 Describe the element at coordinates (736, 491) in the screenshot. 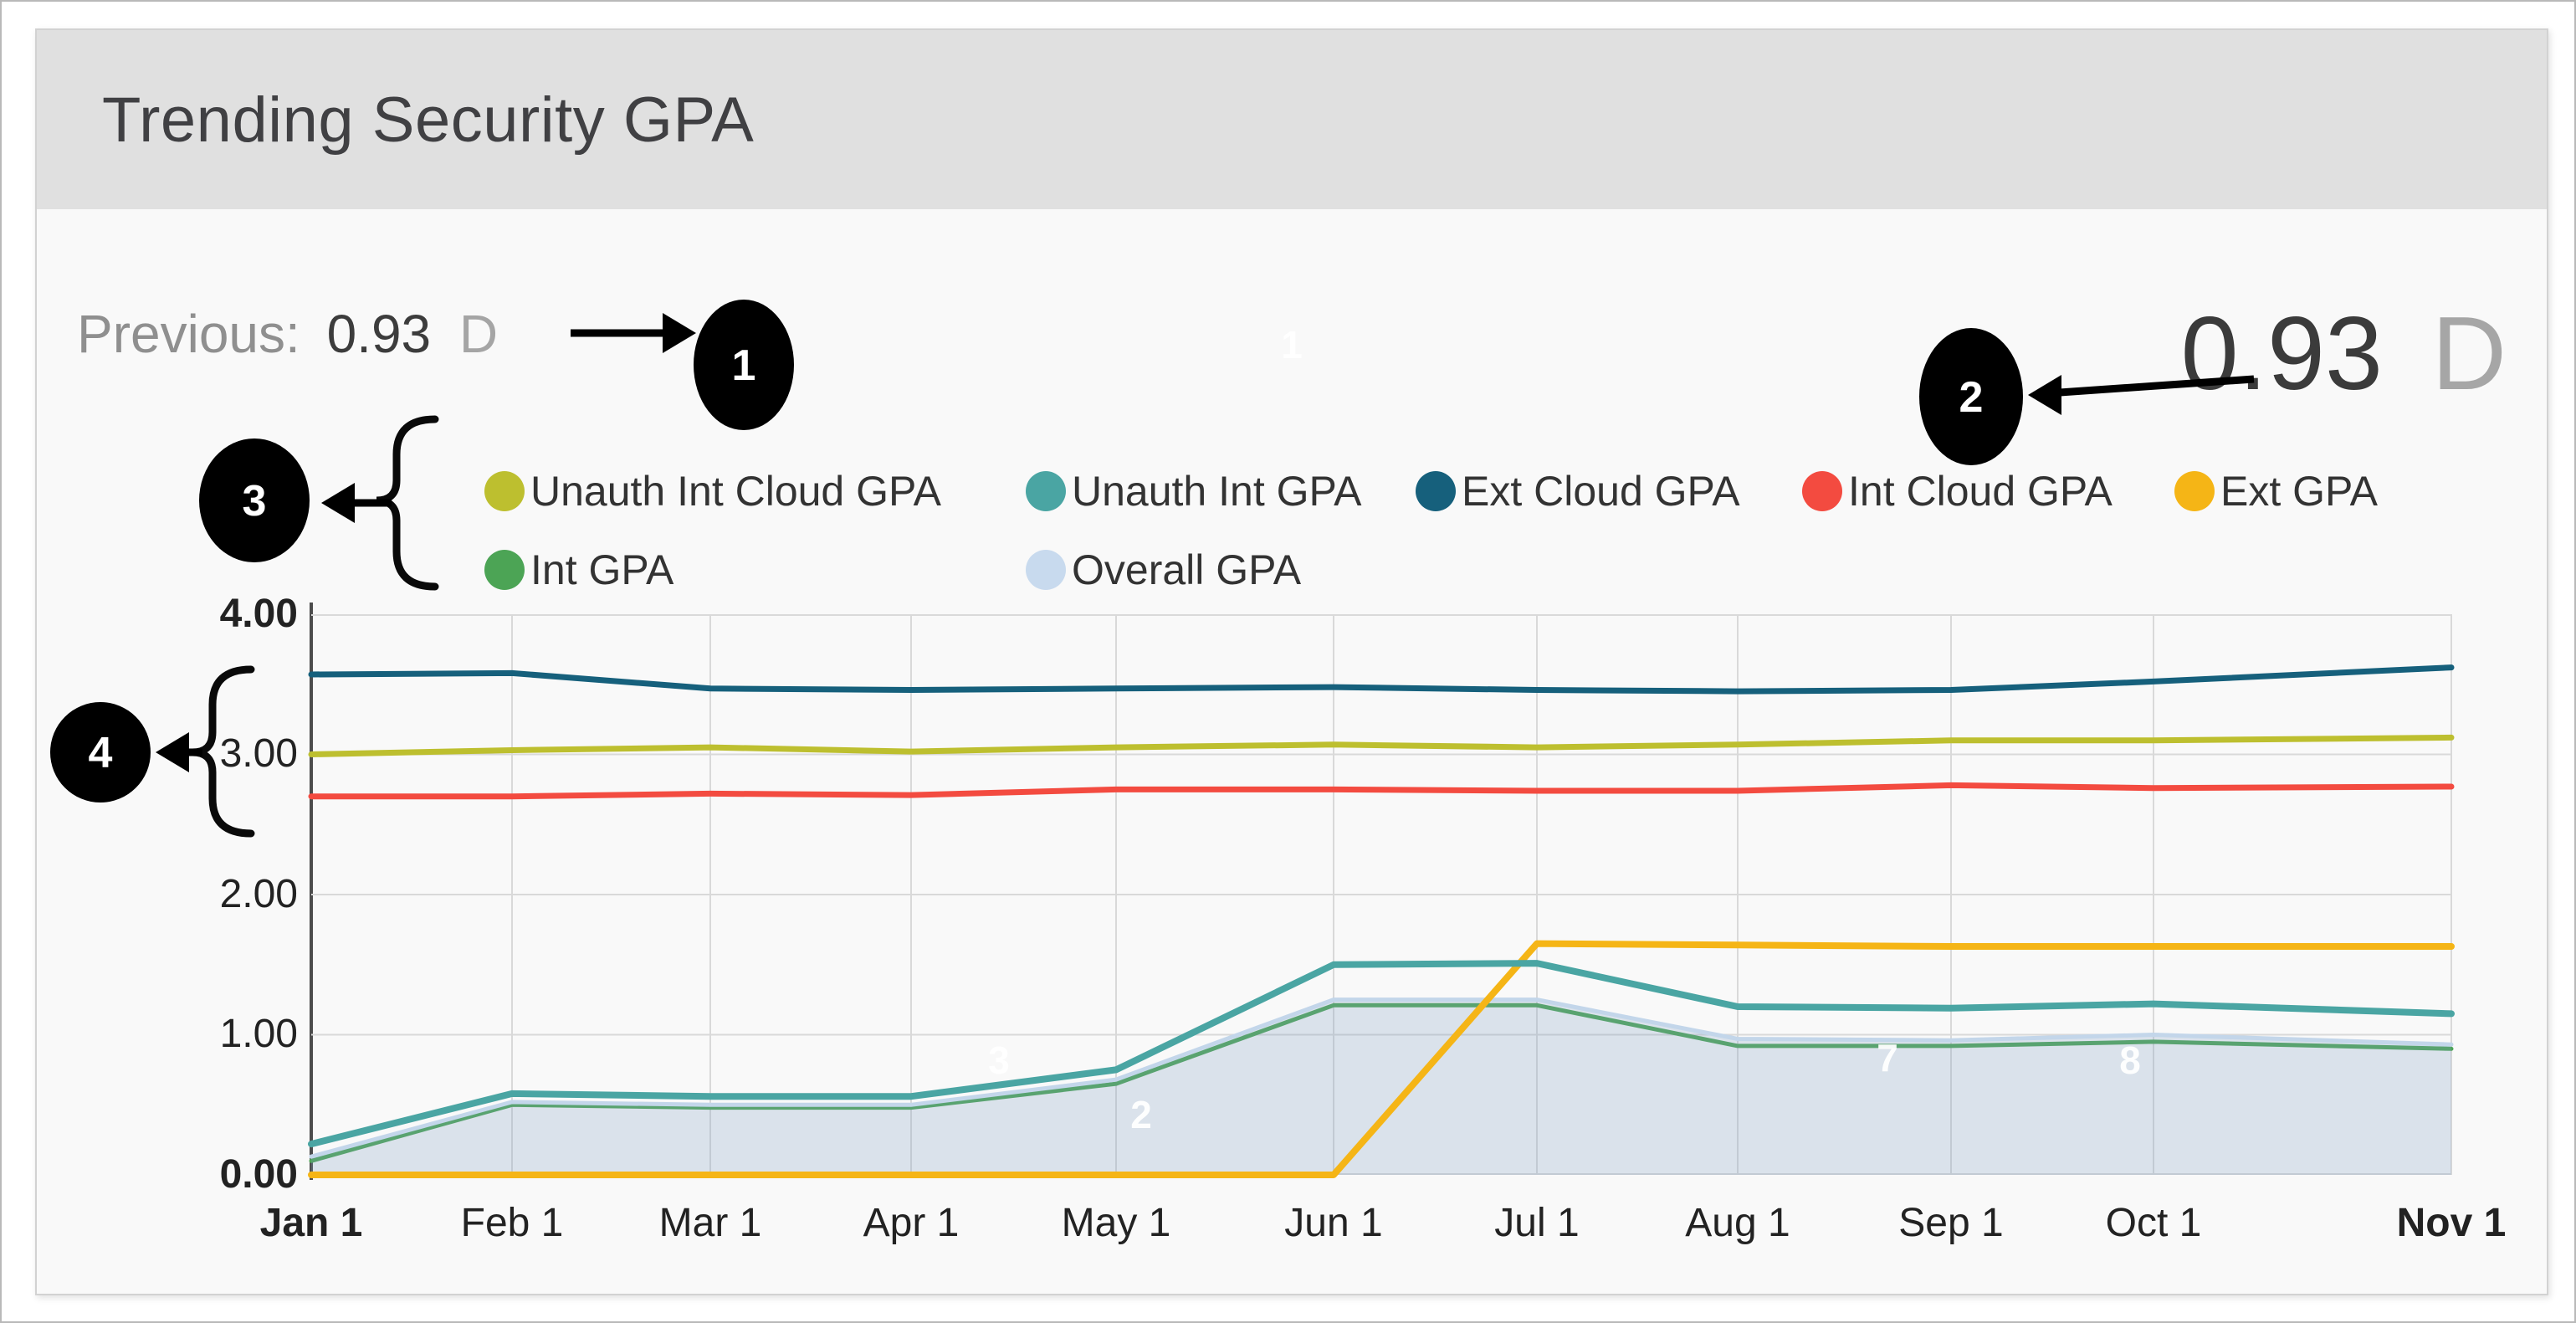

I see `legend-label: Unauth Int Cloud GPA` at that location.